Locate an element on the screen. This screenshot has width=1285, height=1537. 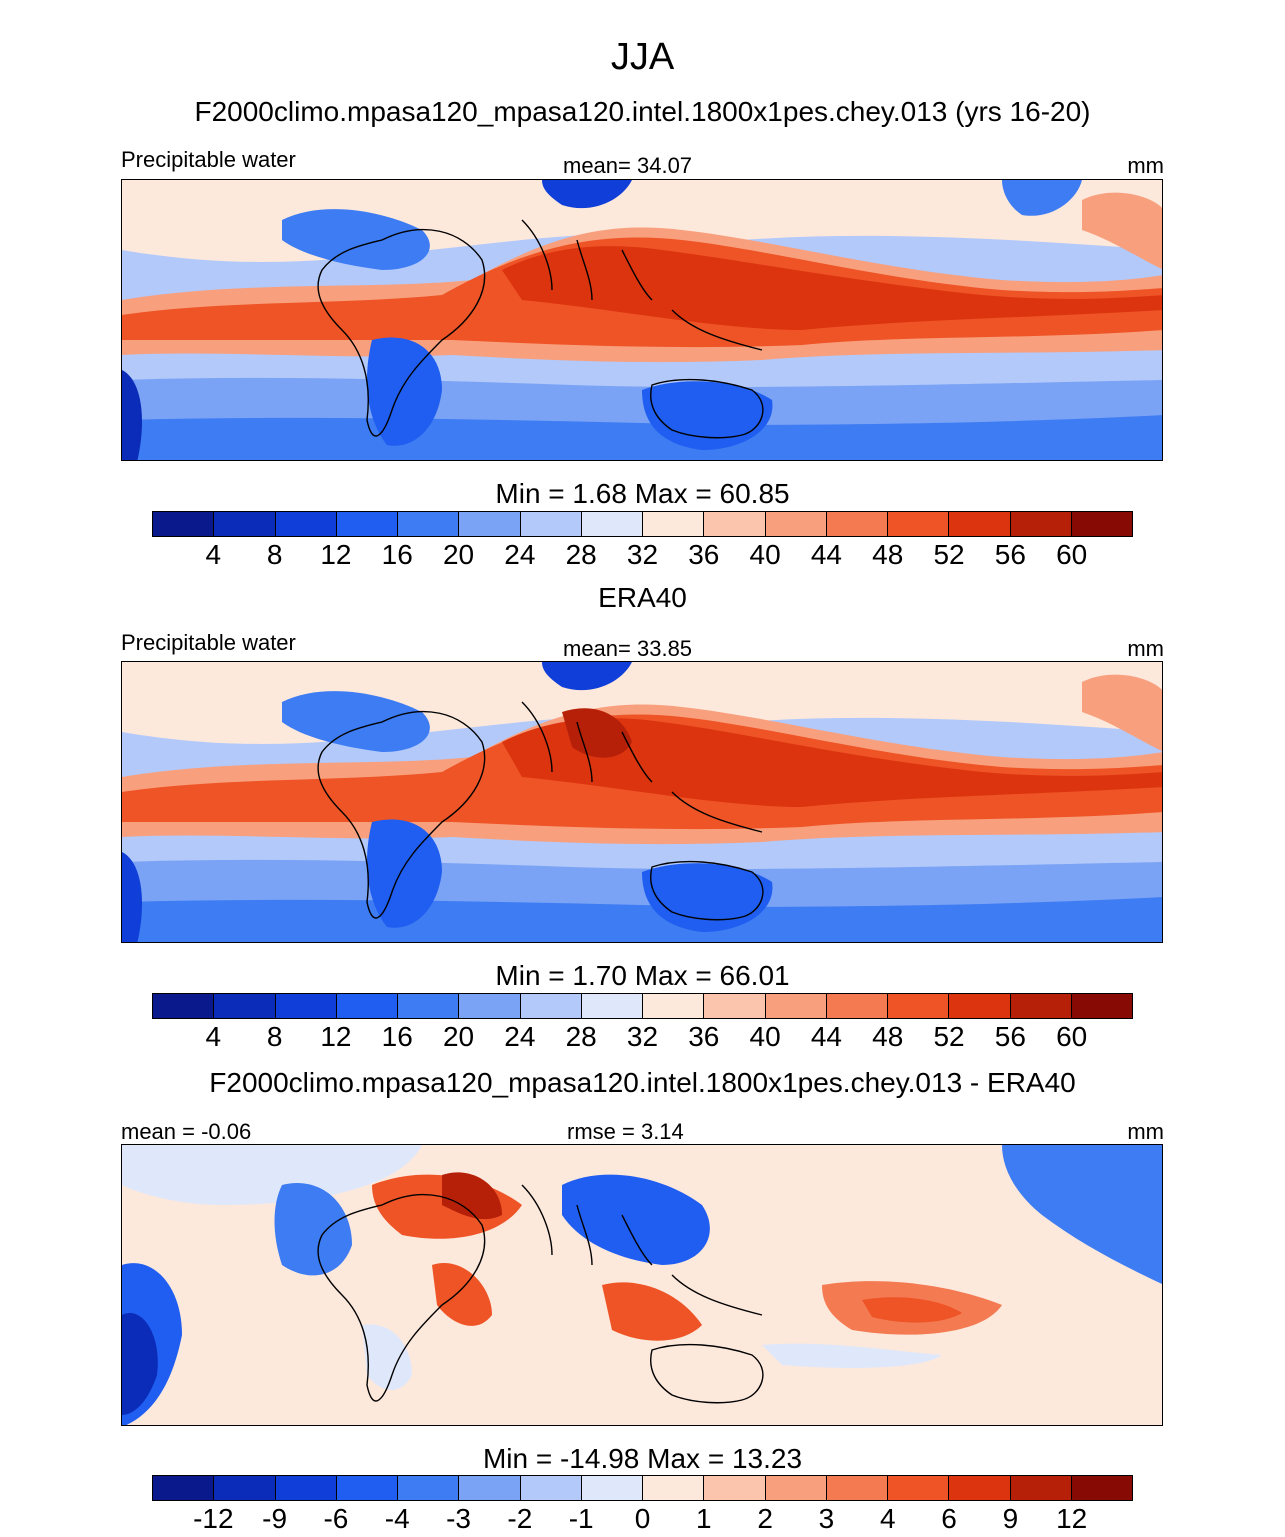
panel-2-contour-field is located at coordinates (642, 802).